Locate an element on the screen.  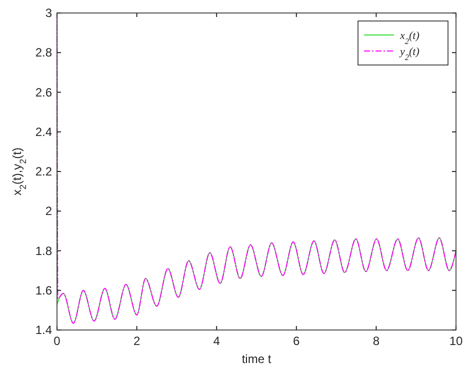
x-tick-label: 4 is located at coordinates (216, 341).